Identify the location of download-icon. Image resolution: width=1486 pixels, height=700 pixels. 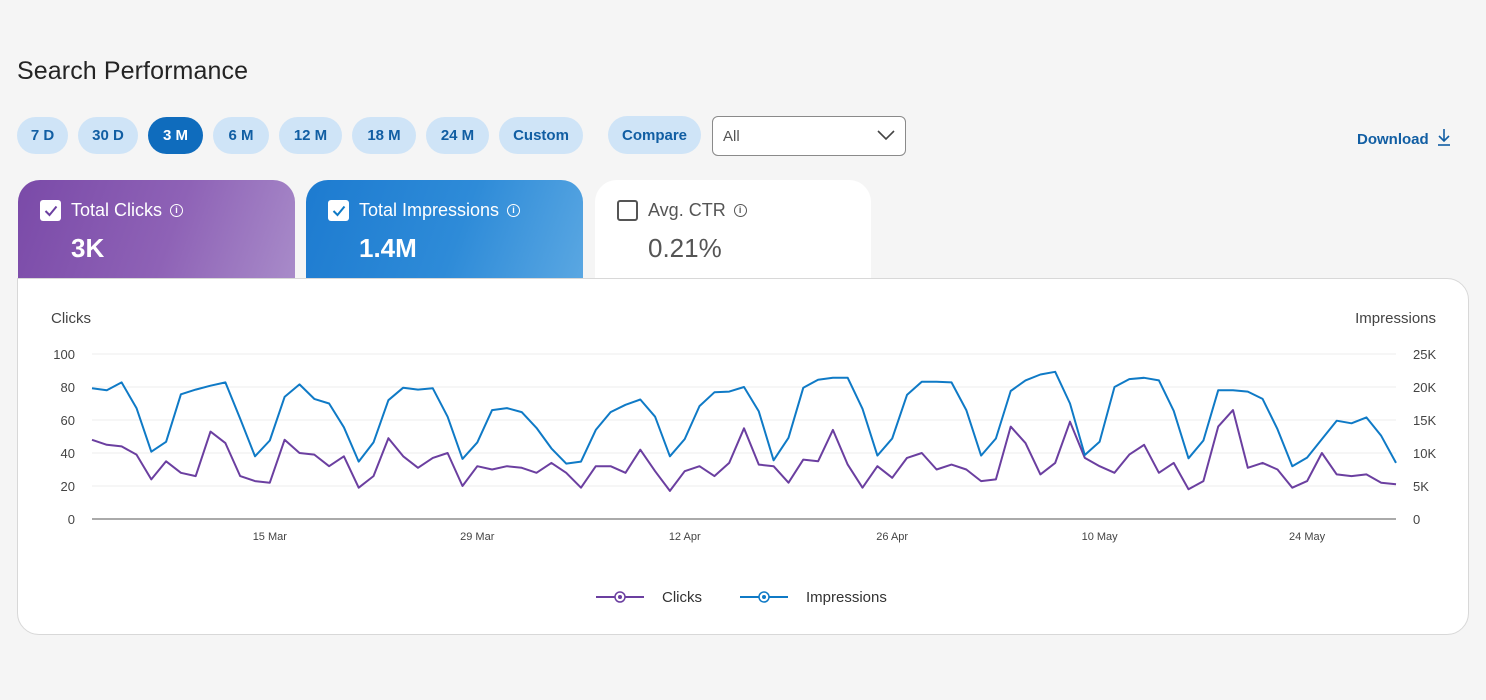
(1444, 139).